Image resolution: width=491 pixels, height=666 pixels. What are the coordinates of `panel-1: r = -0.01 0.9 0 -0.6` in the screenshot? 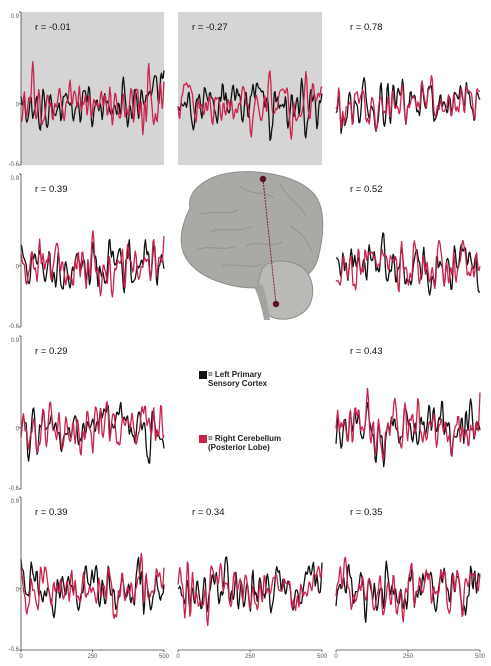 It's located at (87, 89).